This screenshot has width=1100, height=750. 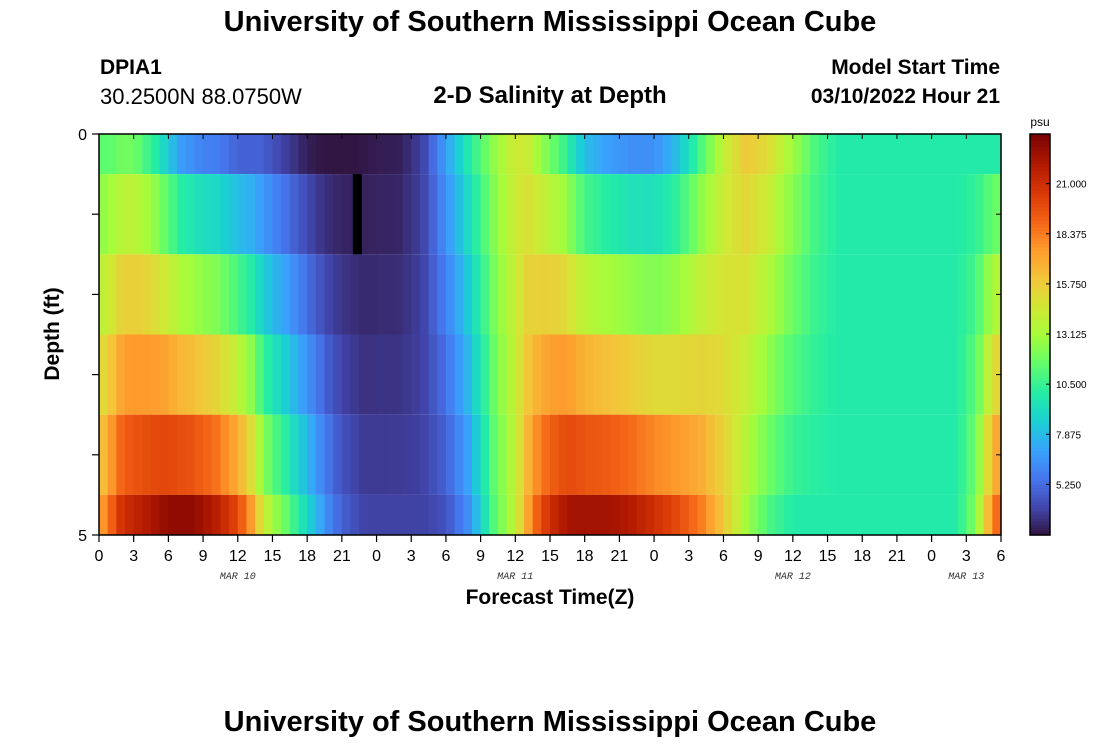 What do you see at coordinates (550, 597) in the screenshot?
I see `x-axis-label: Forecast Time(Z)` at bounding box center [550, 597].